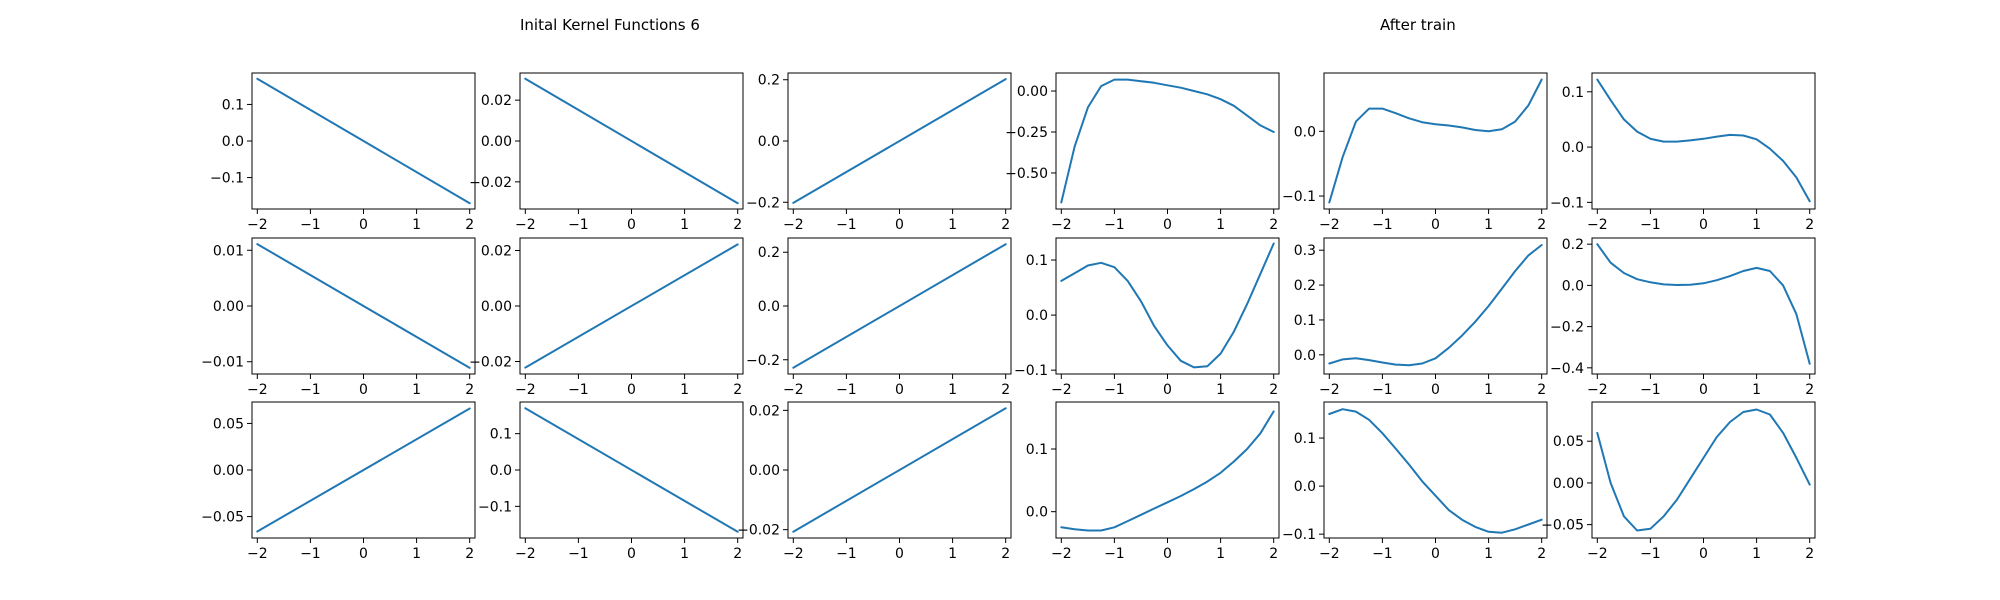  Describe the element at coordinates (610, 25) in the screenshot. I see `figure-title-initial: Inital Kernel Functions 6` at that location.